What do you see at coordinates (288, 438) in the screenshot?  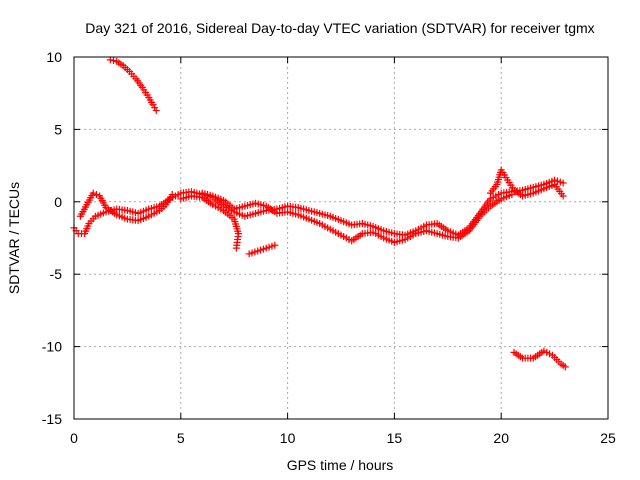 I see `x-tick-label: 10` at bounding box center [288, 438].